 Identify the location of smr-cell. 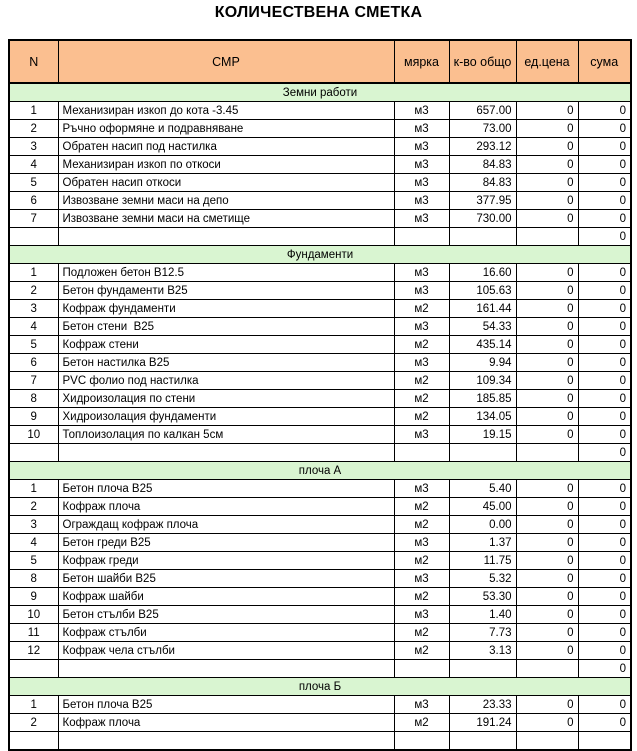
(226, 452).